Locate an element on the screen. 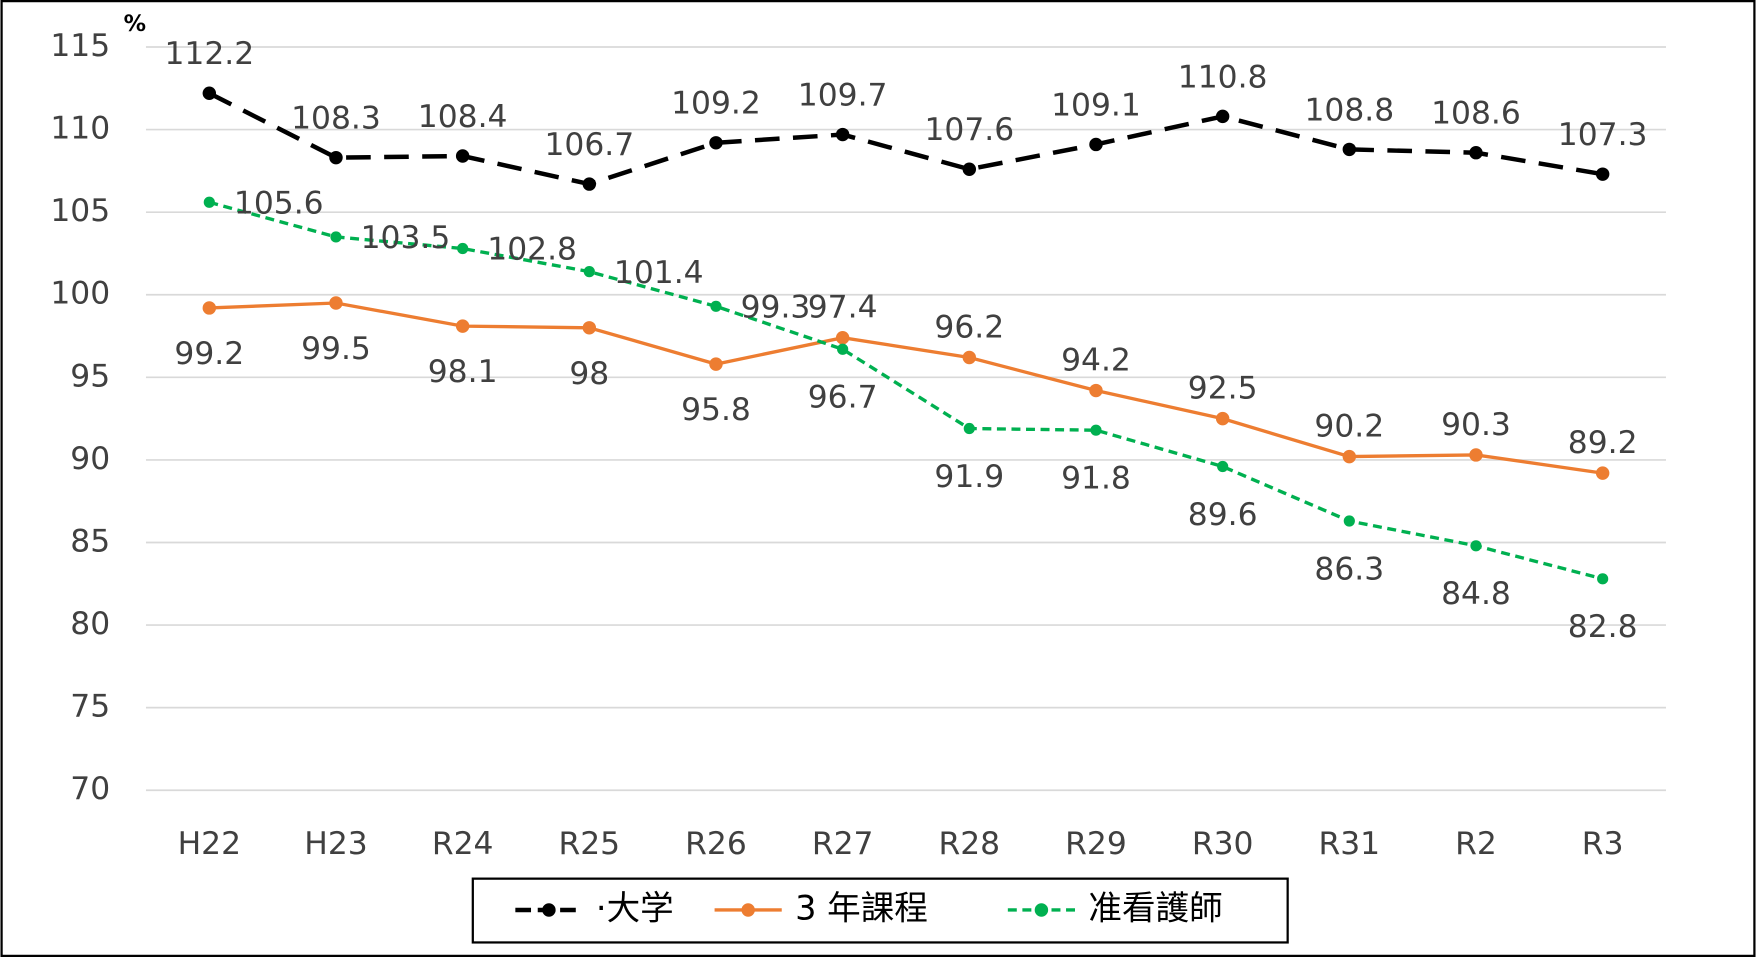  y-tick-label: 105 is located at coordinates (80, 211).